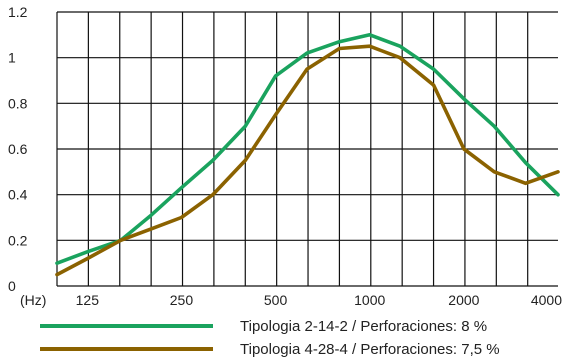 This screenshot has width=566, height=360. Describe the element at coordinates (18, 103) in the screenshot. I see `y-tick-label: 0.8` at that location.